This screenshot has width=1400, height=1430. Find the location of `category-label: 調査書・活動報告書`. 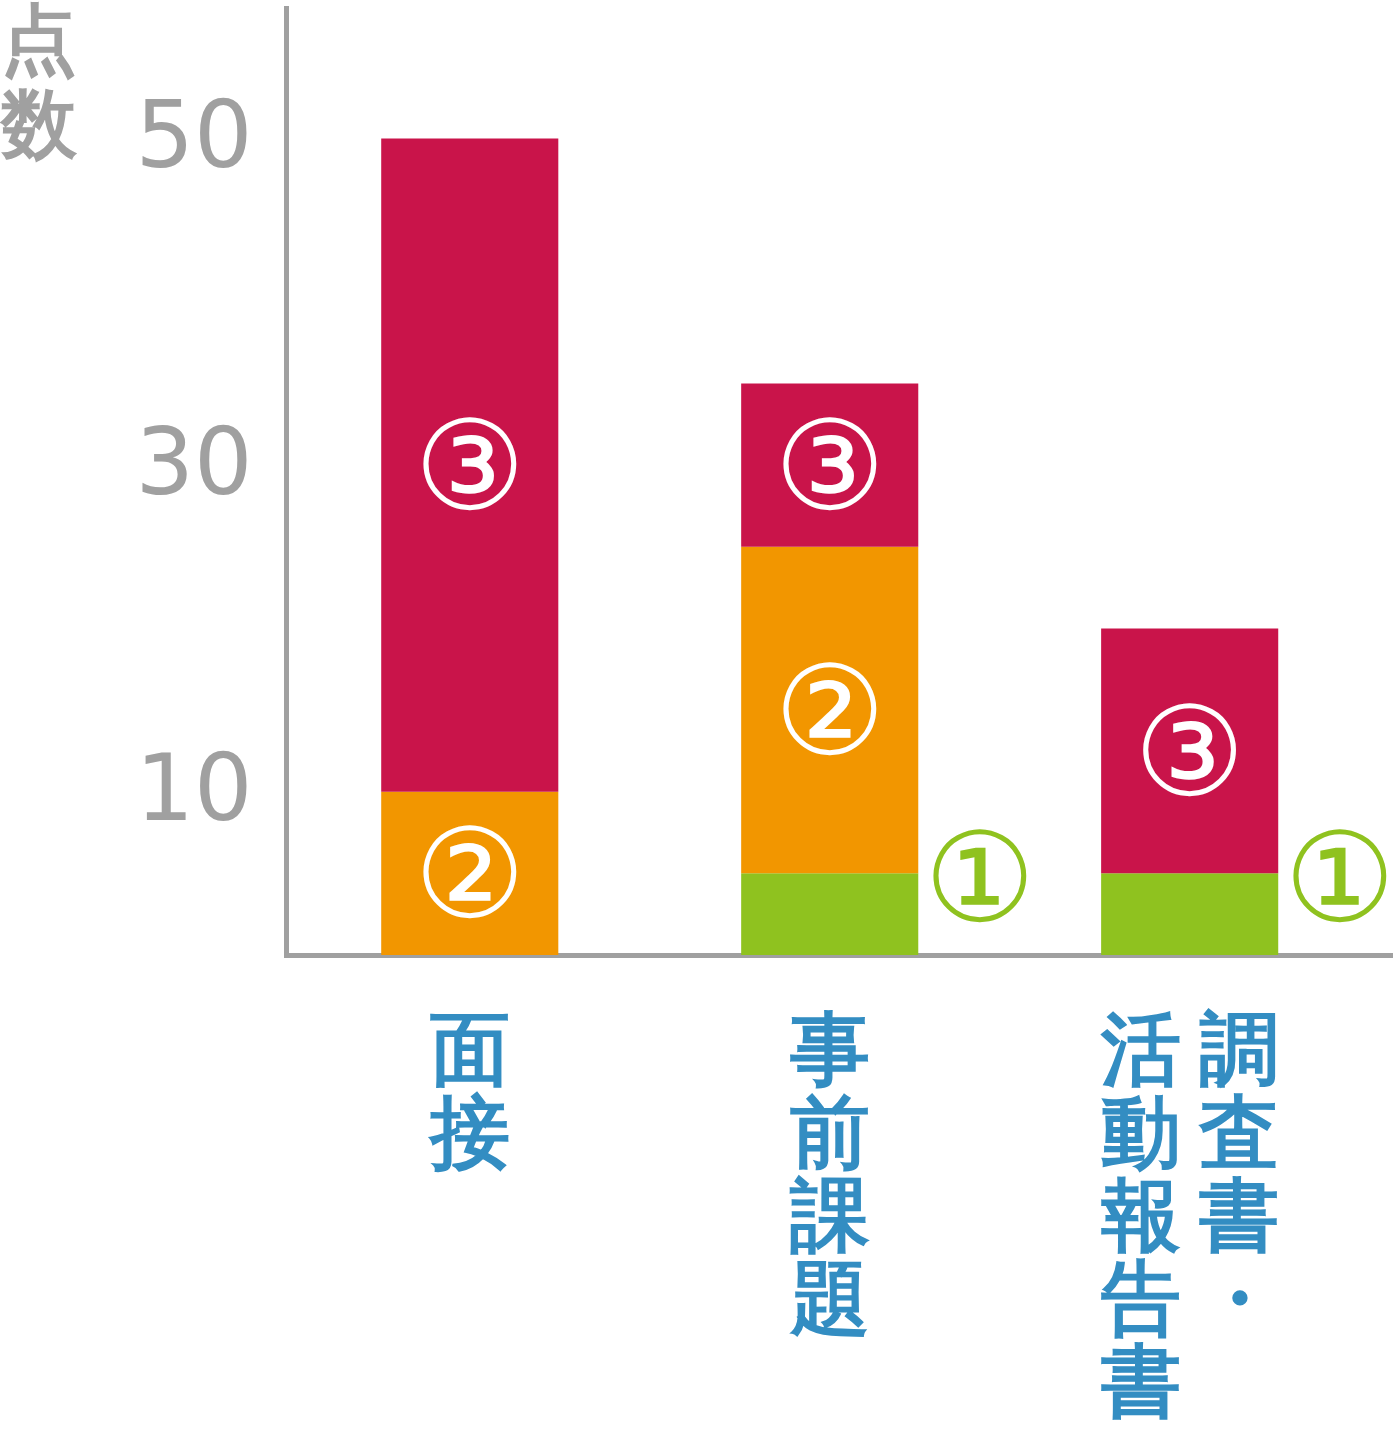

category-label: 調査書・活動報告書 is located at coordinates (1189, 1215).